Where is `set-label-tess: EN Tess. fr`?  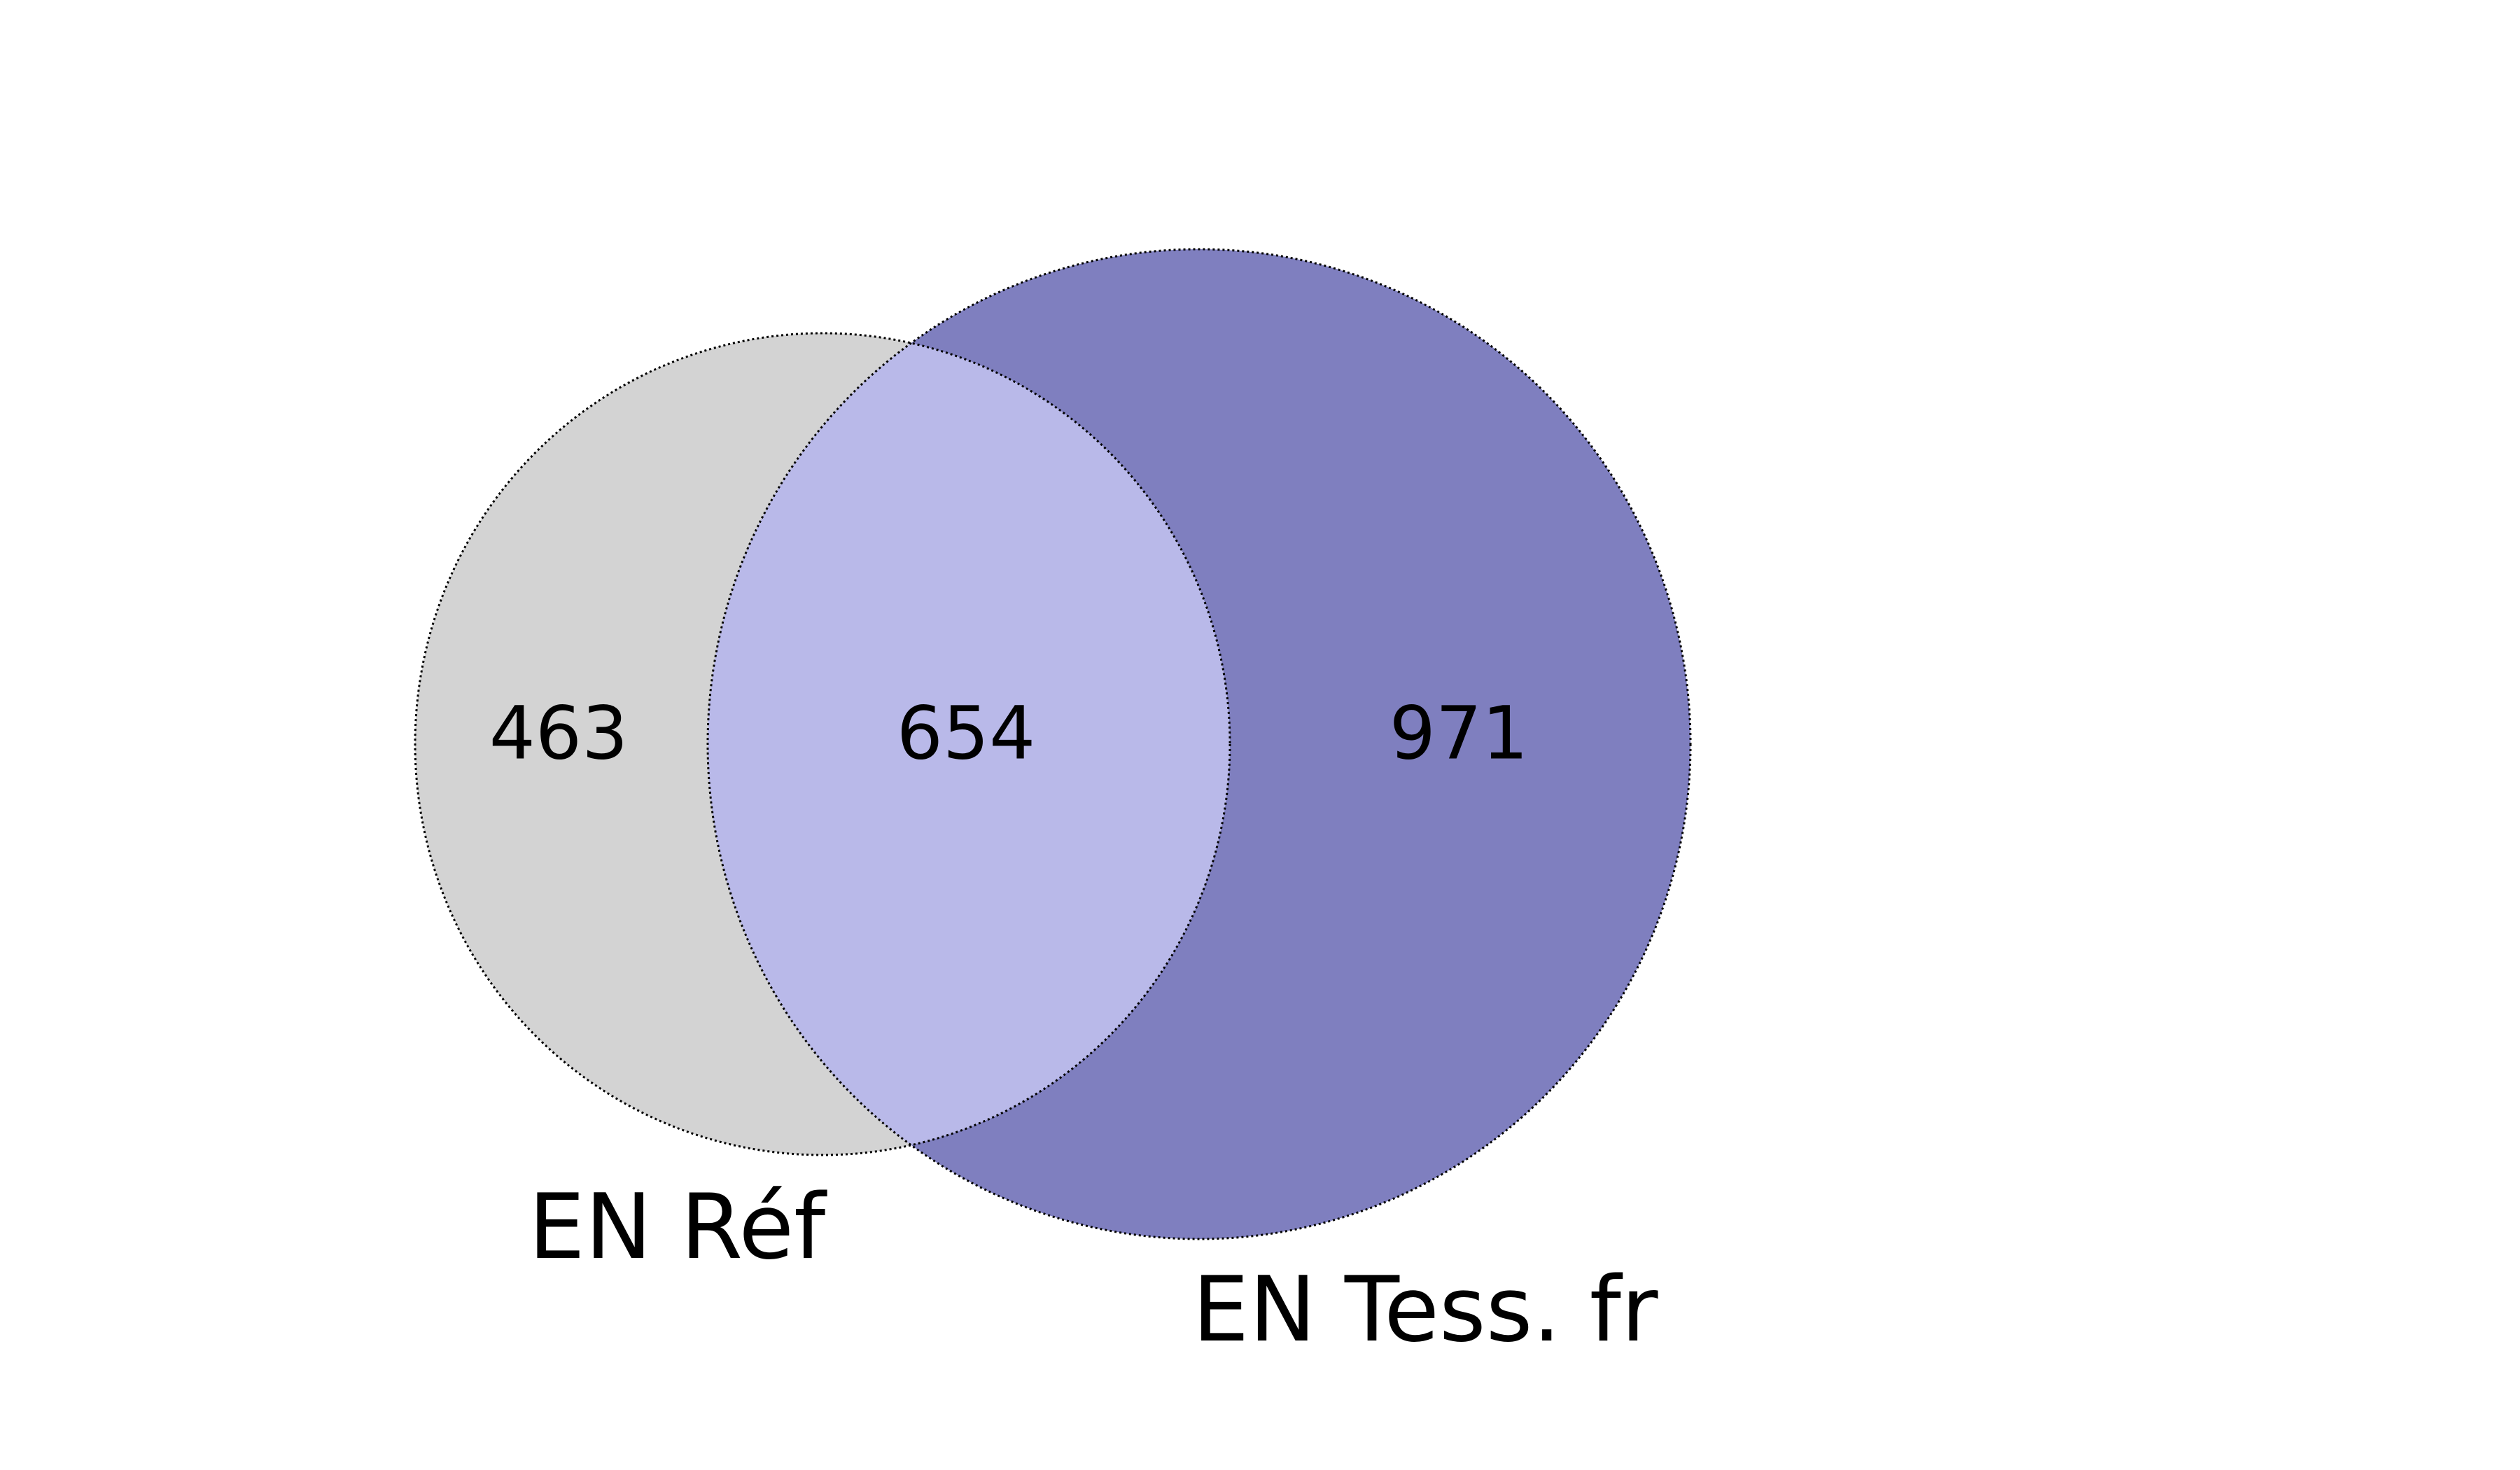
set-label-tess: EN Tess. fr is located at coordinates (1425, 1310).